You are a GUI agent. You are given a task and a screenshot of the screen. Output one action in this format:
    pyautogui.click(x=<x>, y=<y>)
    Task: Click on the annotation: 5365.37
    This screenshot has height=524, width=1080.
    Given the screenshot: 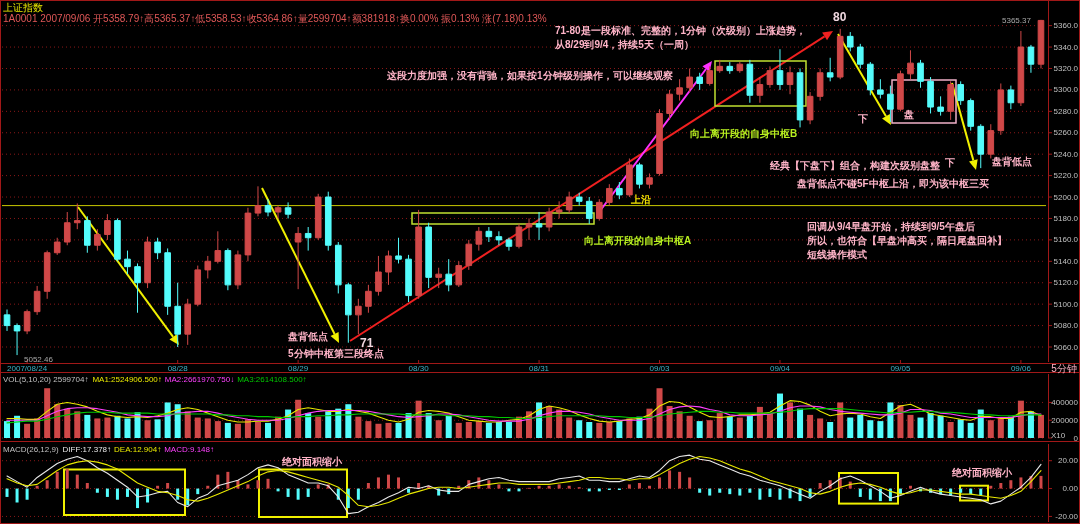 What is the action you would take?
    pyautogui.click(x=1017, y=20)
    